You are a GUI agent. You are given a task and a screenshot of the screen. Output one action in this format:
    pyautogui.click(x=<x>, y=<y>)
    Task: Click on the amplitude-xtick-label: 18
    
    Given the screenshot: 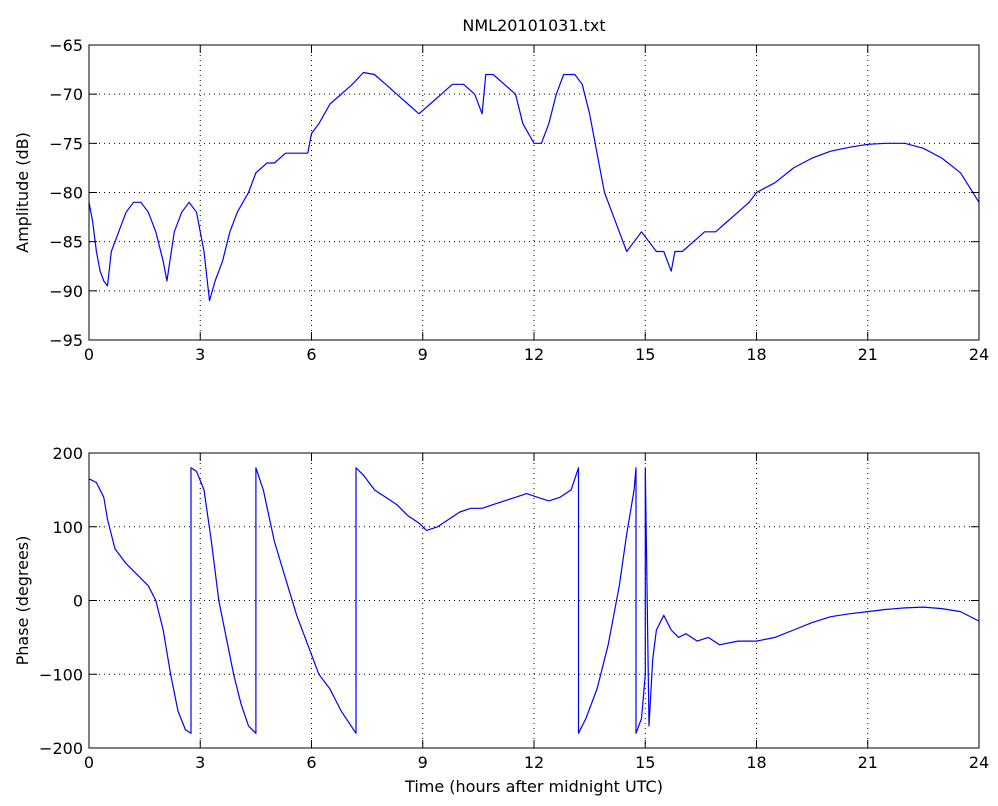 What is the action you would take?
    pyautogui.click(x=756, y=354)
    